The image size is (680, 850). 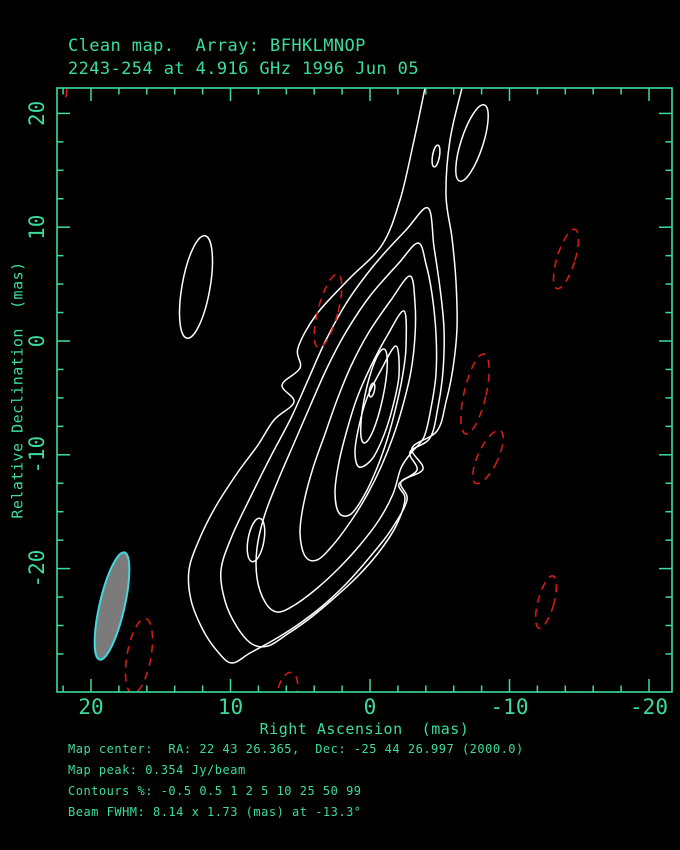 What do you see at coordinates (196, 287) in the screenshot?
I see `west-blob` at bounding box center [196, 287].